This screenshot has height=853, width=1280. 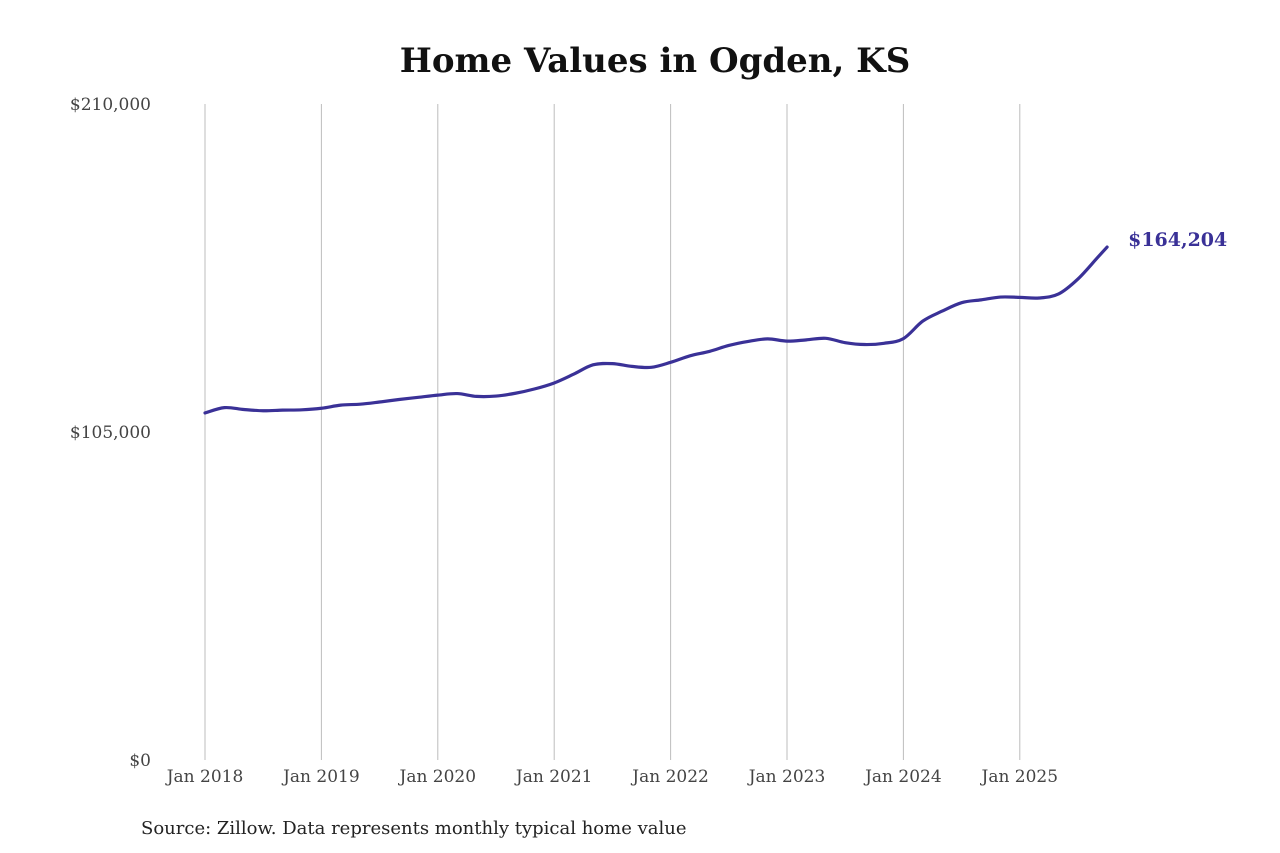 I want to click on y-axis-tick-labels: $0 $105,000 $210,000, so click(x=110, y=433).